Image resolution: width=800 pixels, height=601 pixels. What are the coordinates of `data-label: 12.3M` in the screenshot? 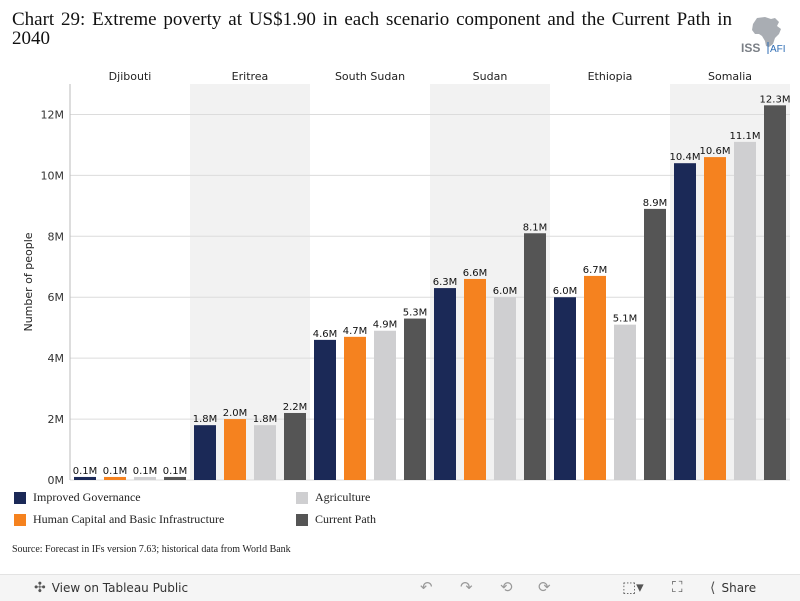 It's located at (775, 99).